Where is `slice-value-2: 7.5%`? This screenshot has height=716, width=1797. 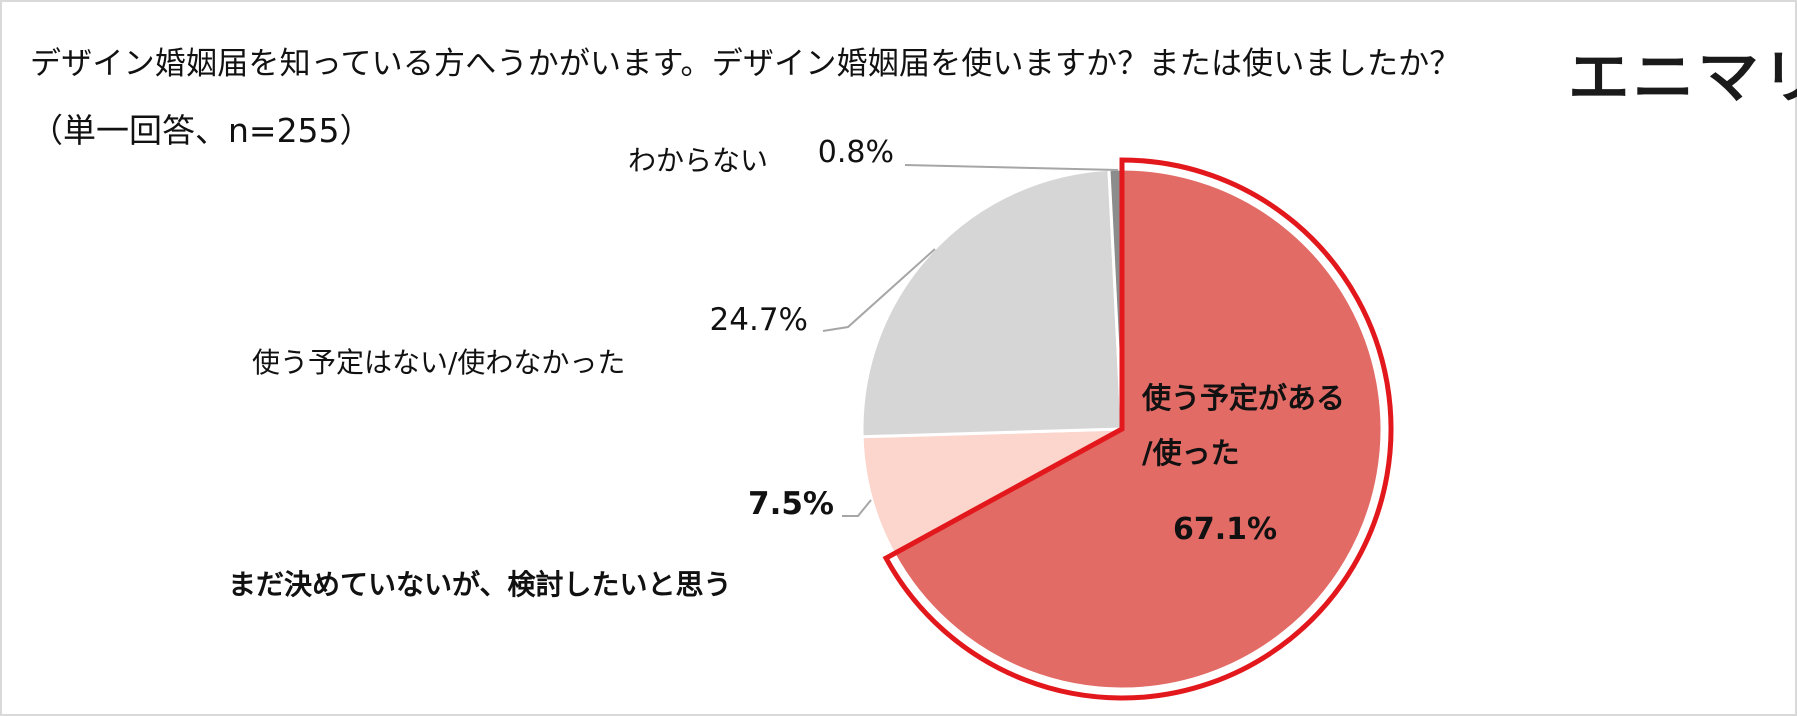 slice-value-2: 7.5% is located at coordinates (791, 504).